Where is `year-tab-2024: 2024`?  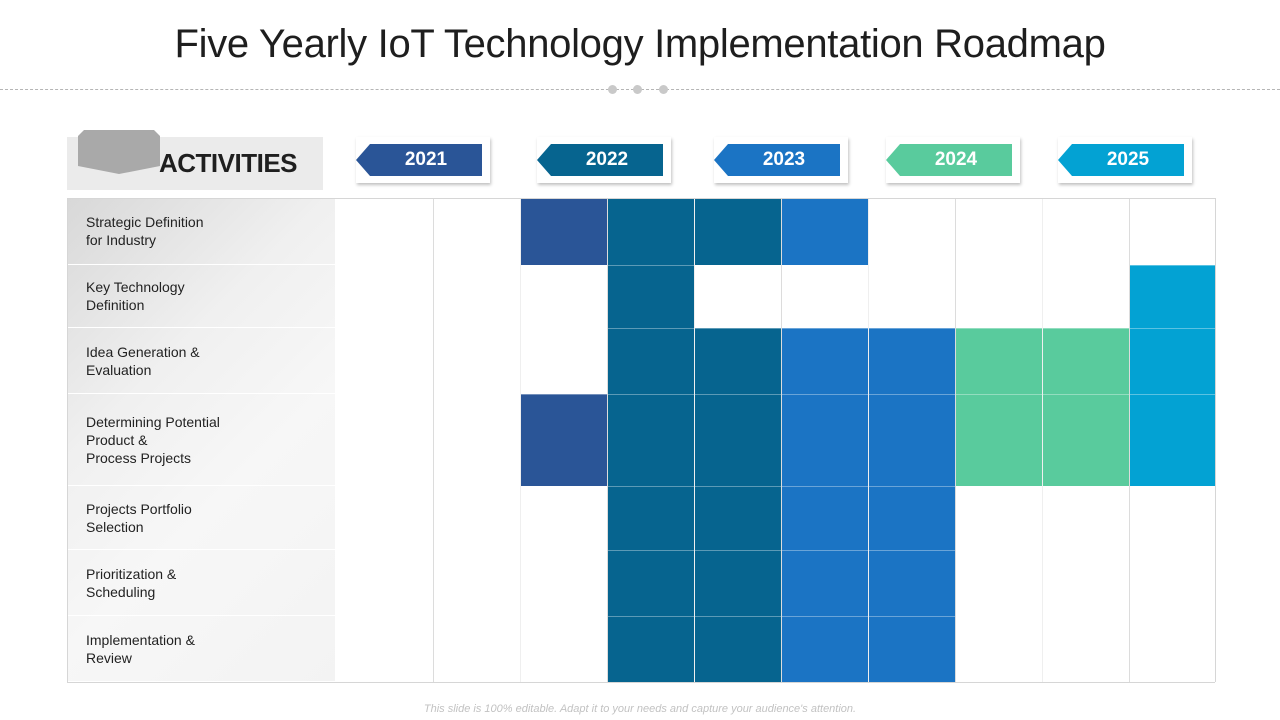 year-tab-2024: 2024 is located at coordinates (953, 160).